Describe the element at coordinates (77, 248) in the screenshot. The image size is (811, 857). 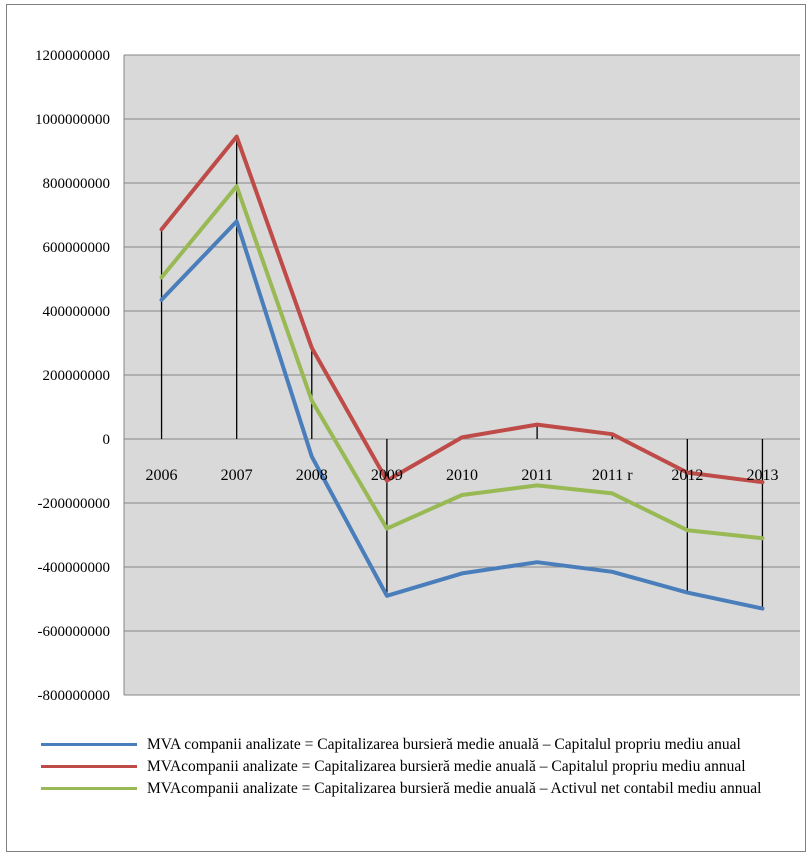
I see `y-tick-label: 600000000` at that location.